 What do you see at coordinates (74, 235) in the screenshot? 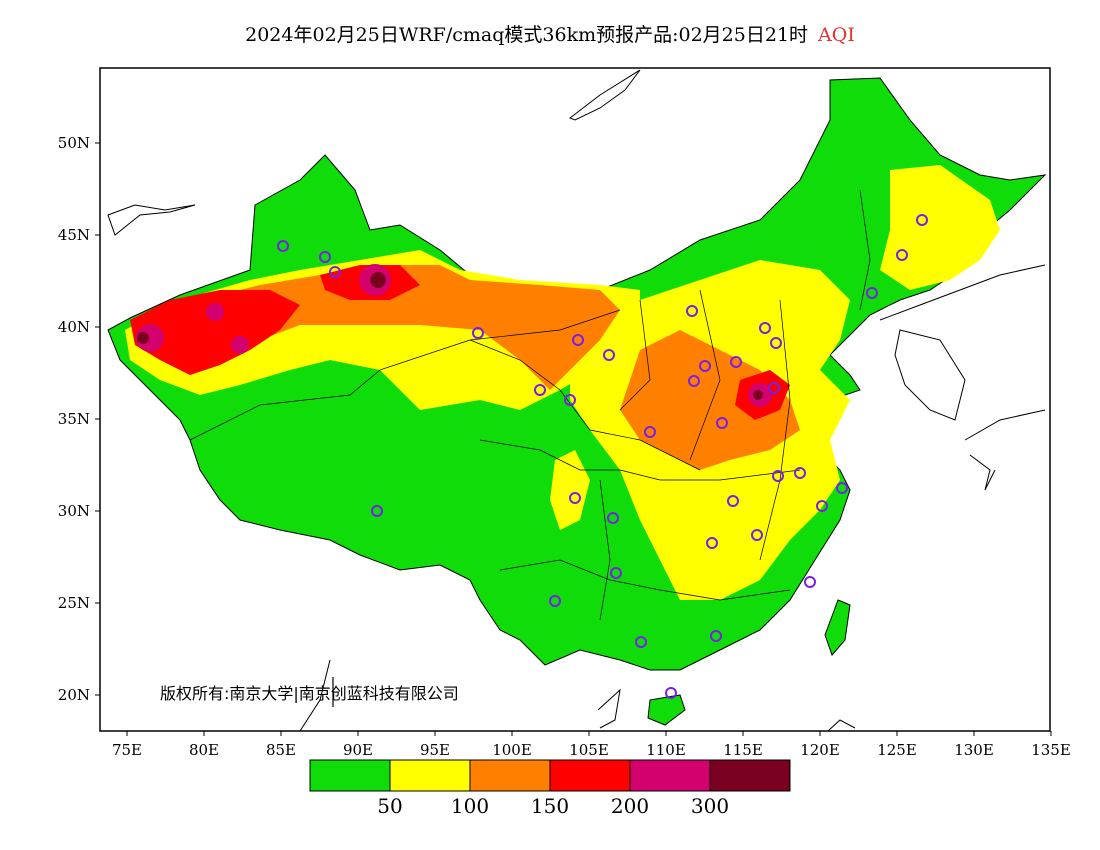
I see `y-tick-label: 45N` at bounding box center [74, 235].